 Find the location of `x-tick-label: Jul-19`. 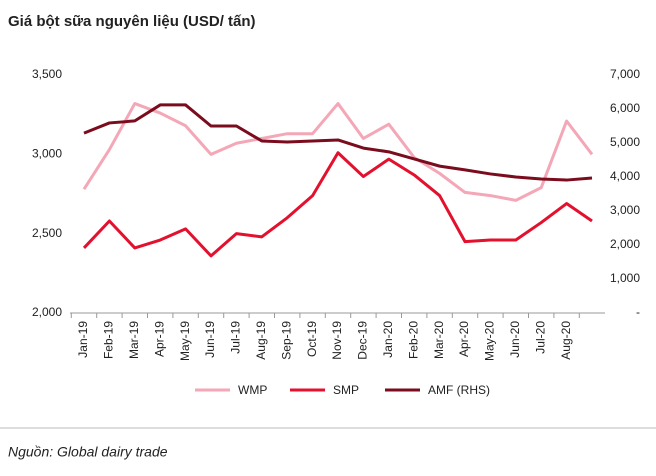

x-tick-label: Jul-19 is located at coordinates (236, 337).